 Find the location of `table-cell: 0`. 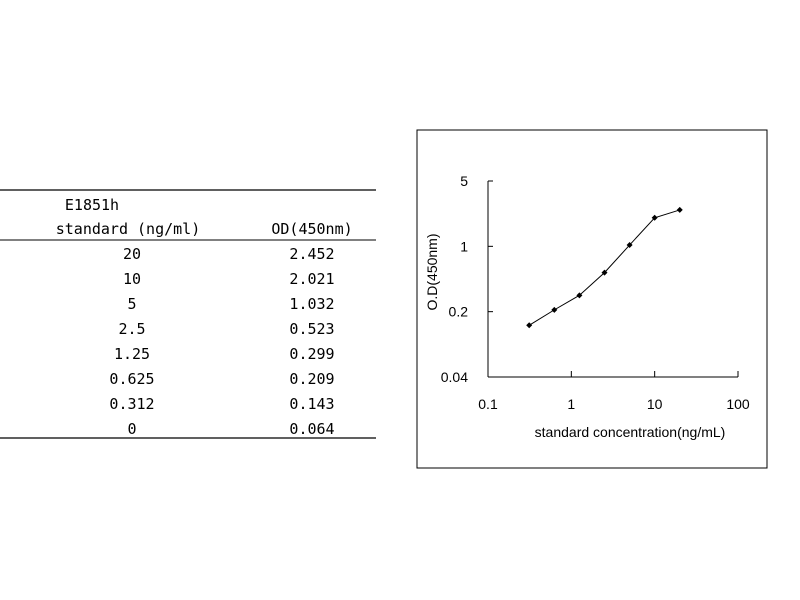

table-cell: 0 is located at coordinates (131, 429).